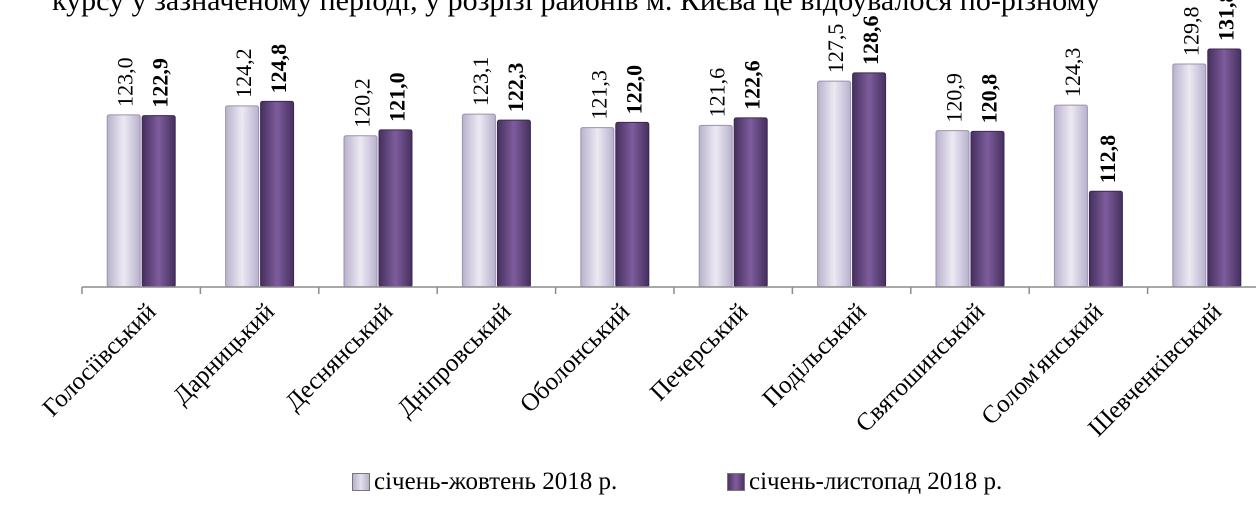 This screenshot has width=1256, height=510. Describe the element at coordinates (397, 97) in the screenshot. I see `data-label-series-2: 121,0` at that location.